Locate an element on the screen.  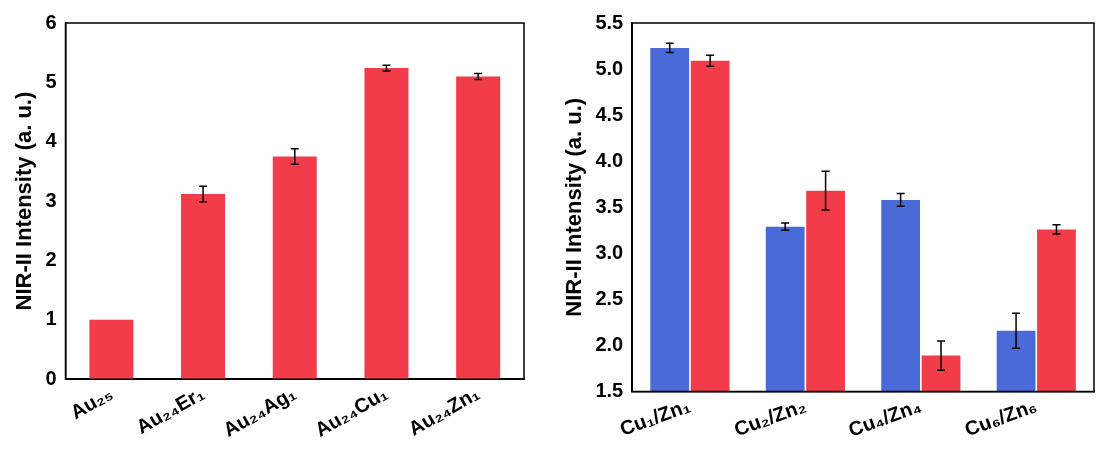
y-tick-label: 0 is located at coordinates (51, 377).